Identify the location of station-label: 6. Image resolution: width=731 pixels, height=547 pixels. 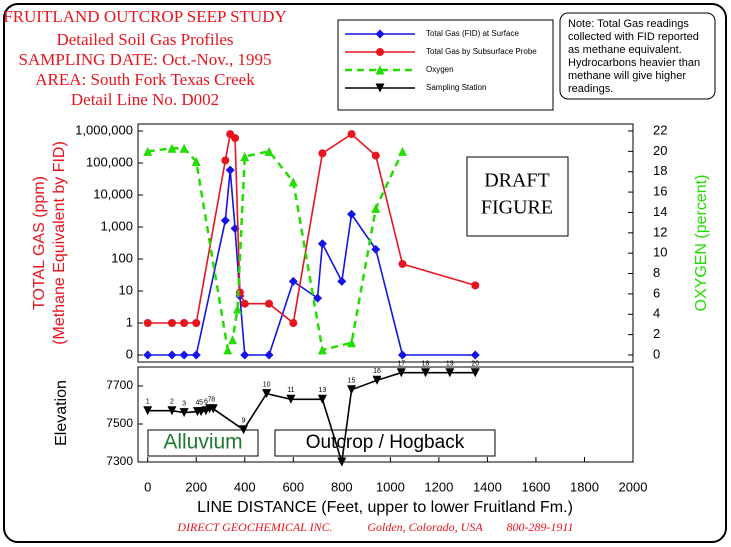
(206, 402).